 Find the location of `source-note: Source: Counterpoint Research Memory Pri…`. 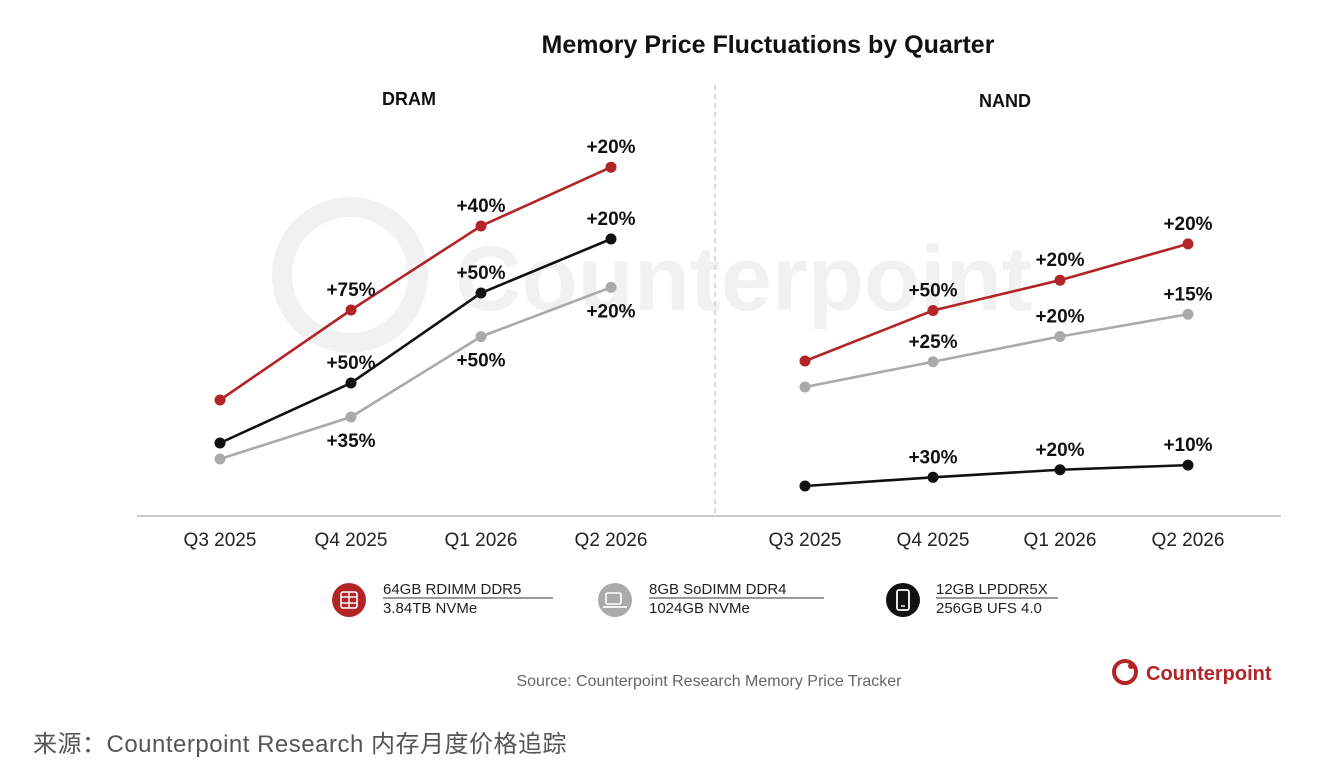

source-note: Source: Counterpoint Research Memory Pri… is located at coordinates (709, 681).